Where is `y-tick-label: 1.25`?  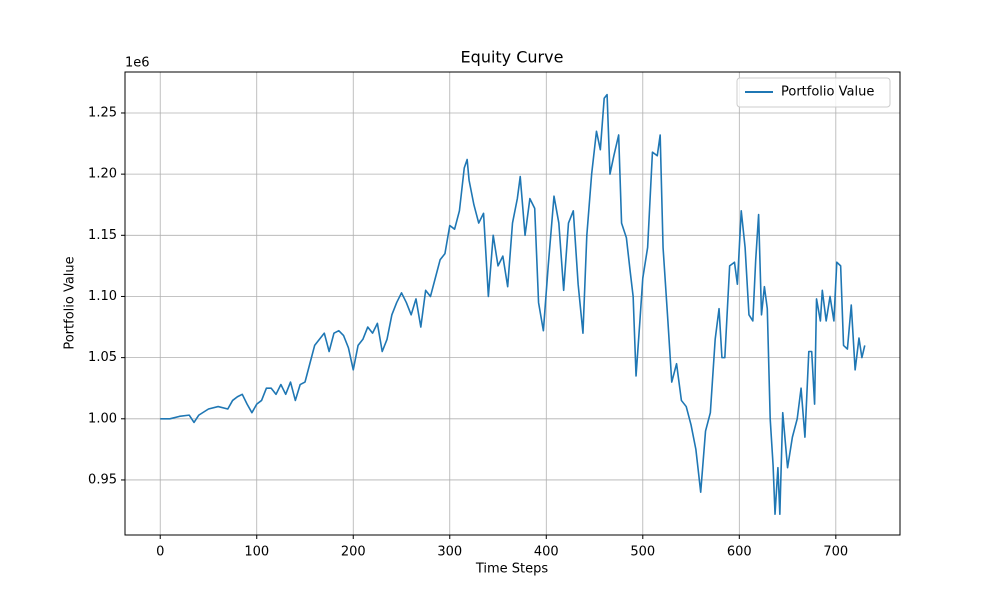 y-tick-label: 1.25 is located at coordinates (102, 112).